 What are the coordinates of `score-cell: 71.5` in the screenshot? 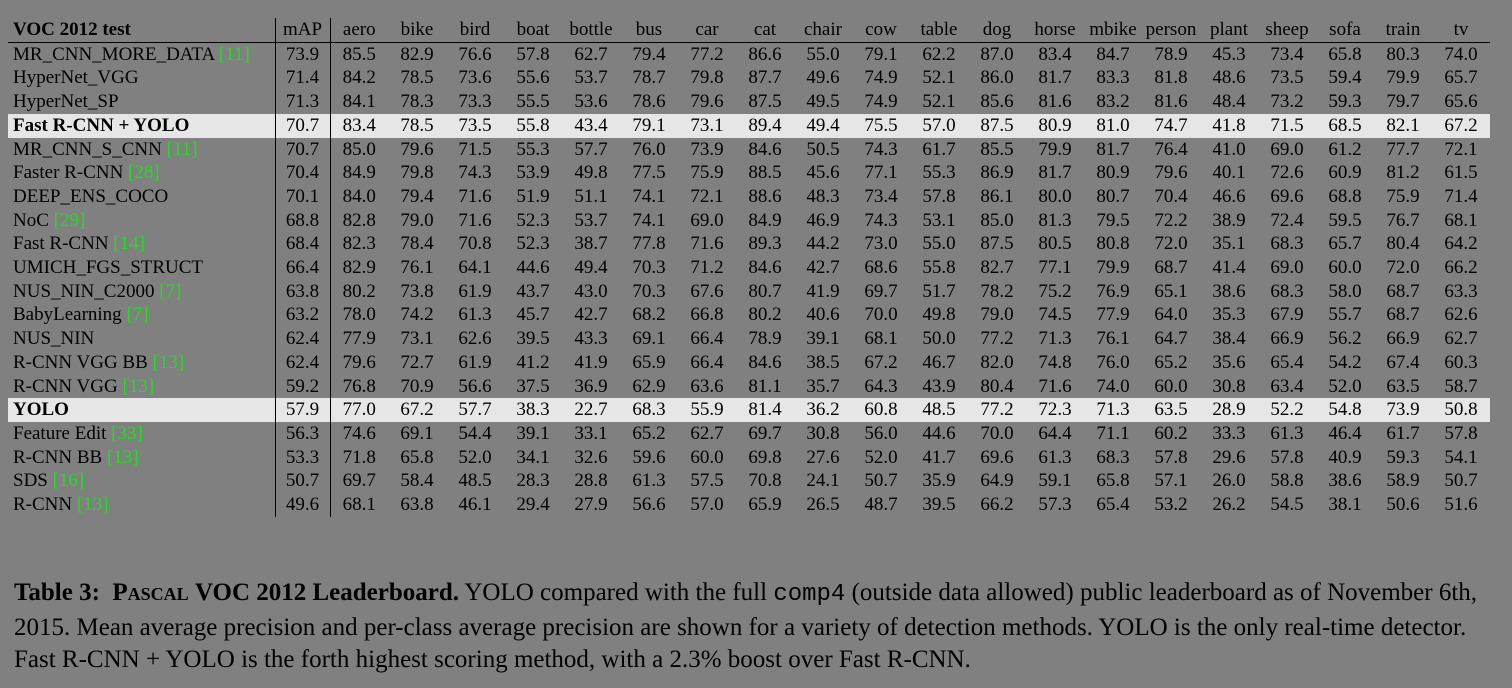 It's located at (1287, 125).